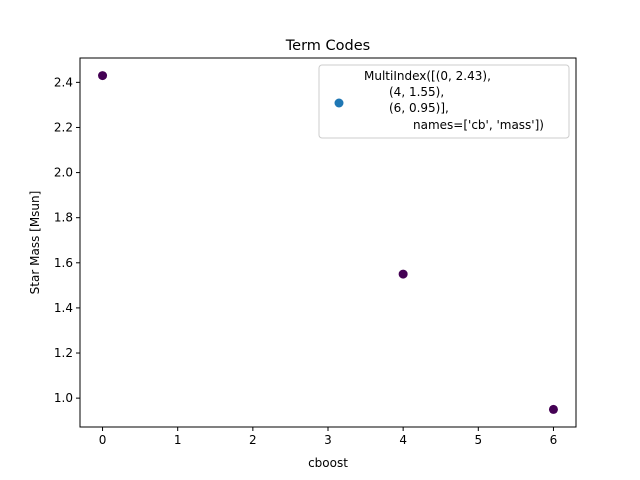 This screenshot has width=640, height=480. I want to click on legend-box, so click(444, 101).